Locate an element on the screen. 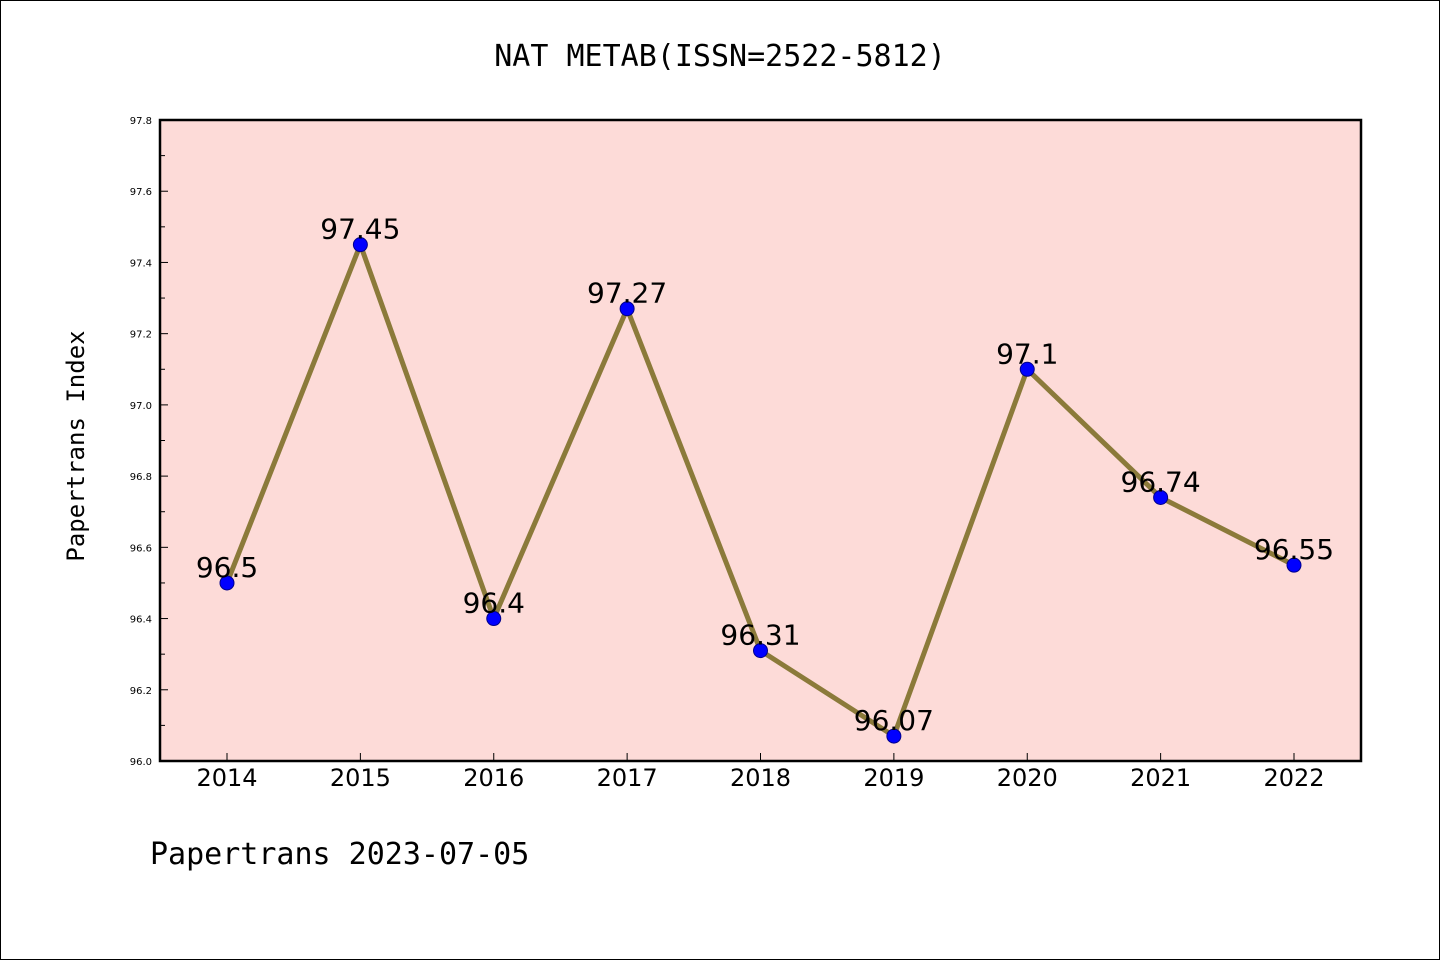  chart-title: NAT METAB(ISSN=2522-5812) is located at coordinates (720, 56).